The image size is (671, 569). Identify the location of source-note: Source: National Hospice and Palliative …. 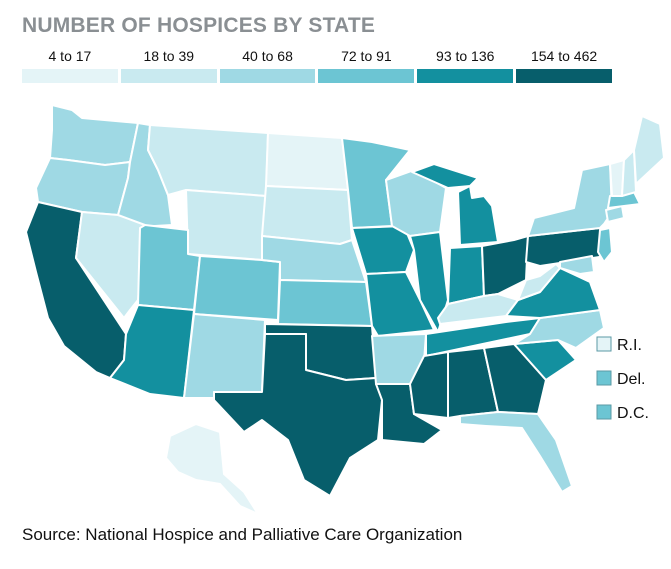
(242, 534).